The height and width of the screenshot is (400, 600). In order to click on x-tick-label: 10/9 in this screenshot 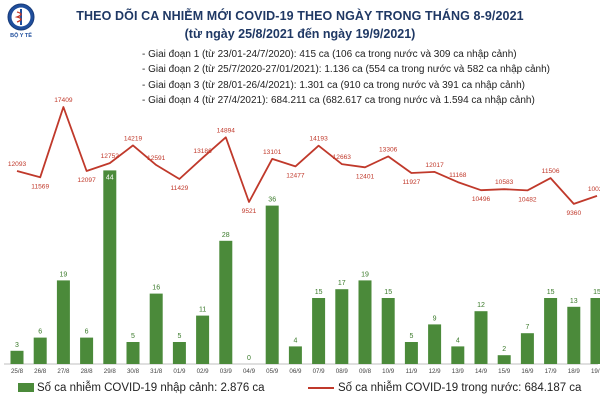, I will do `click(388, 371)`.